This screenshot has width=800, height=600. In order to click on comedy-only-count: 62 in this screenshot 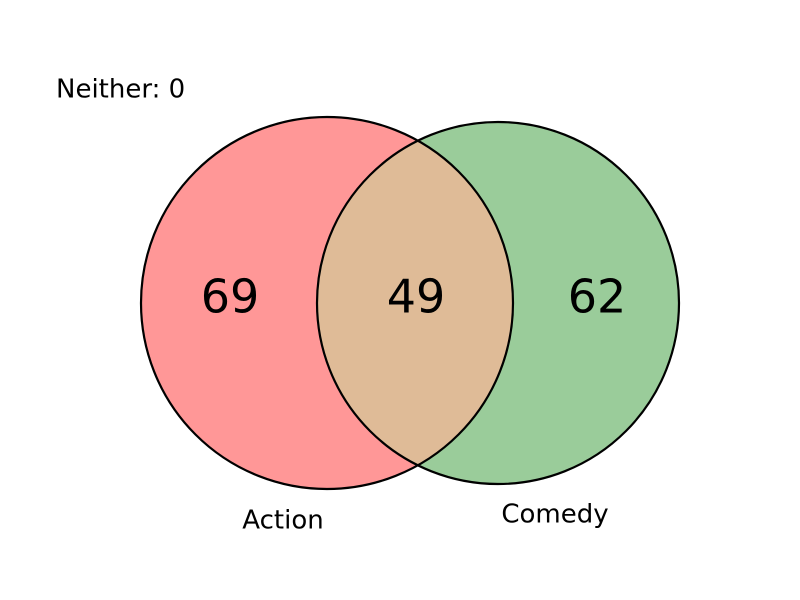, I will do `click(597, 297)`.